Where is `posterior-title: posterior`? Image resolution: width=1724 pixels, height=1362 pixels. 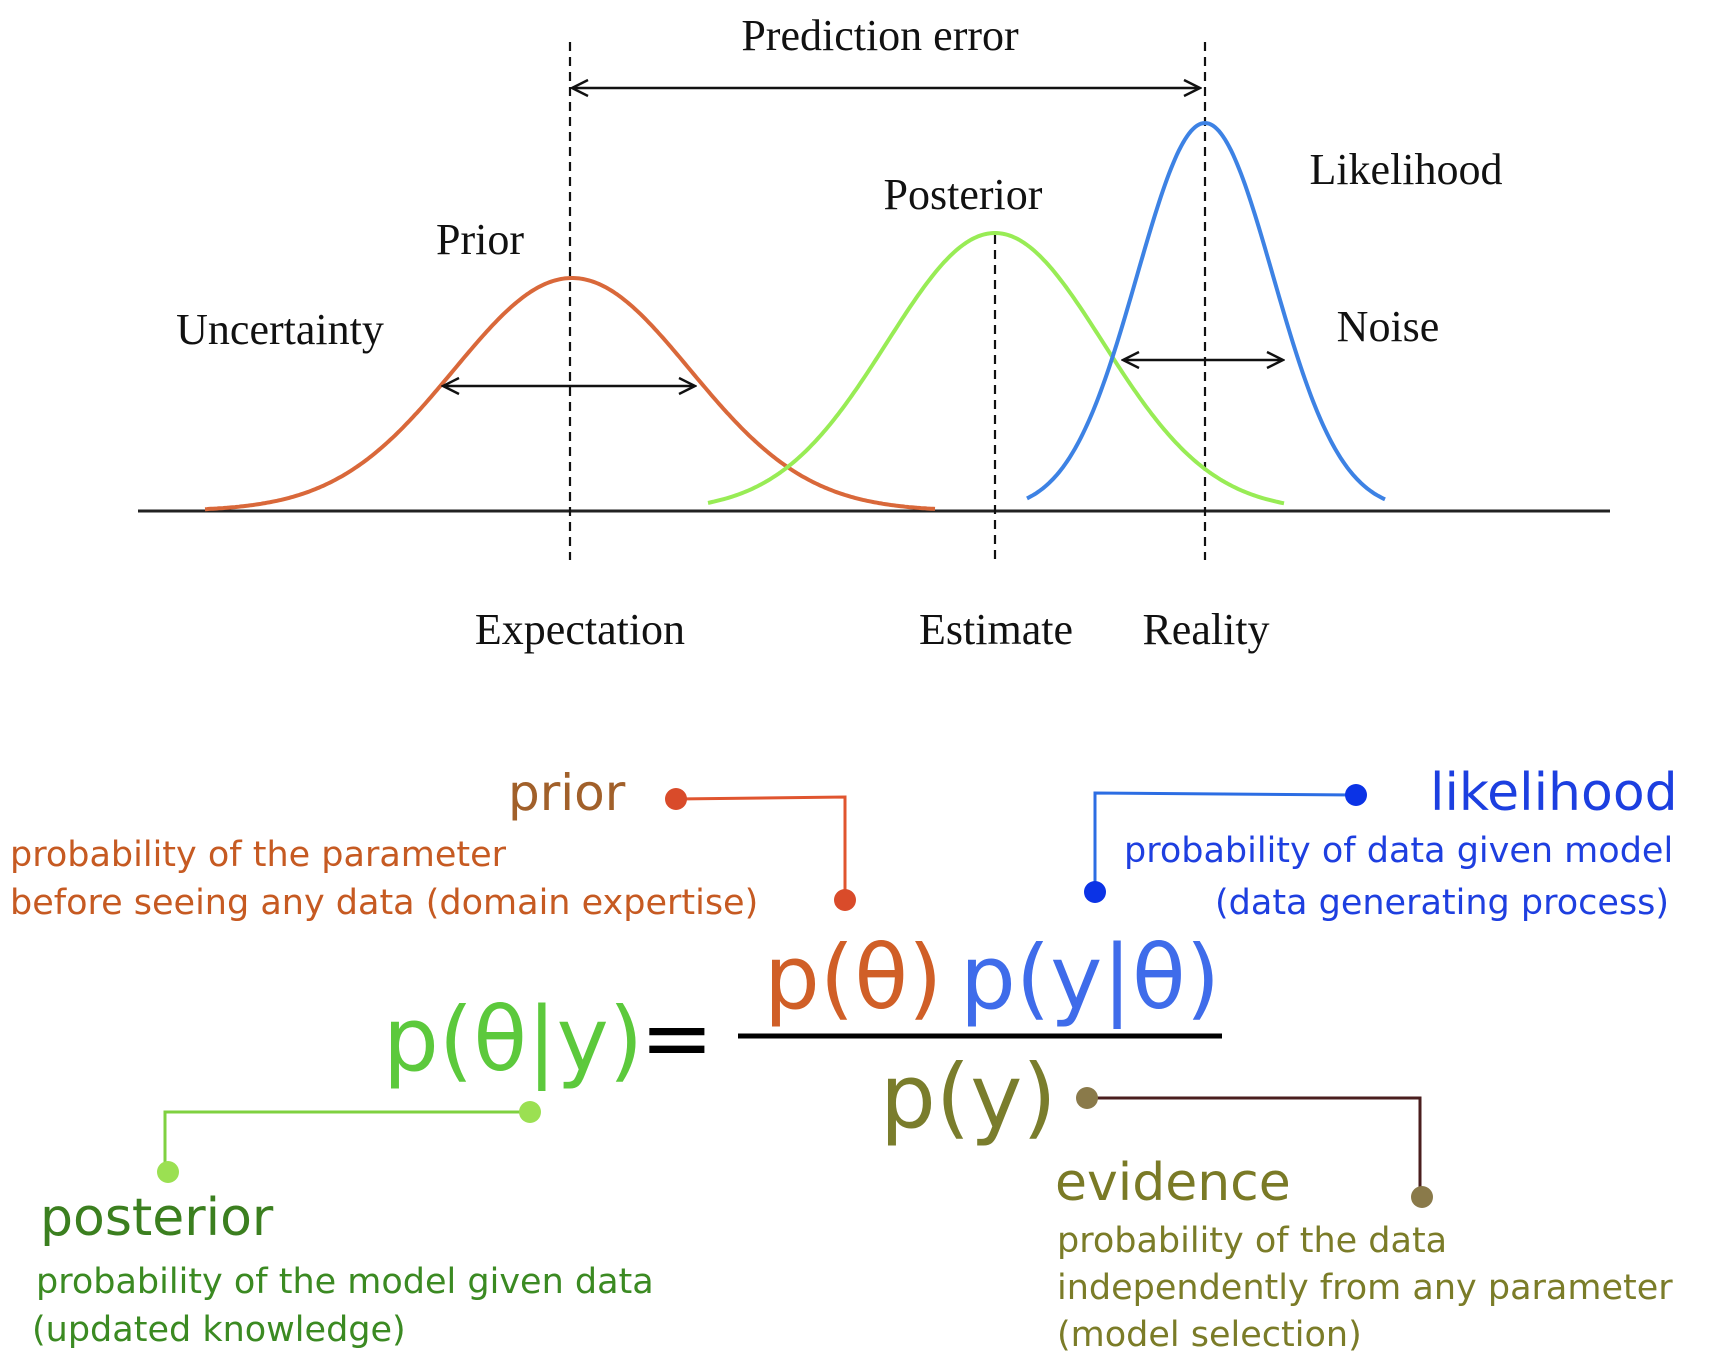
posterior-title: posterior is located at coordinates (157, 1218).